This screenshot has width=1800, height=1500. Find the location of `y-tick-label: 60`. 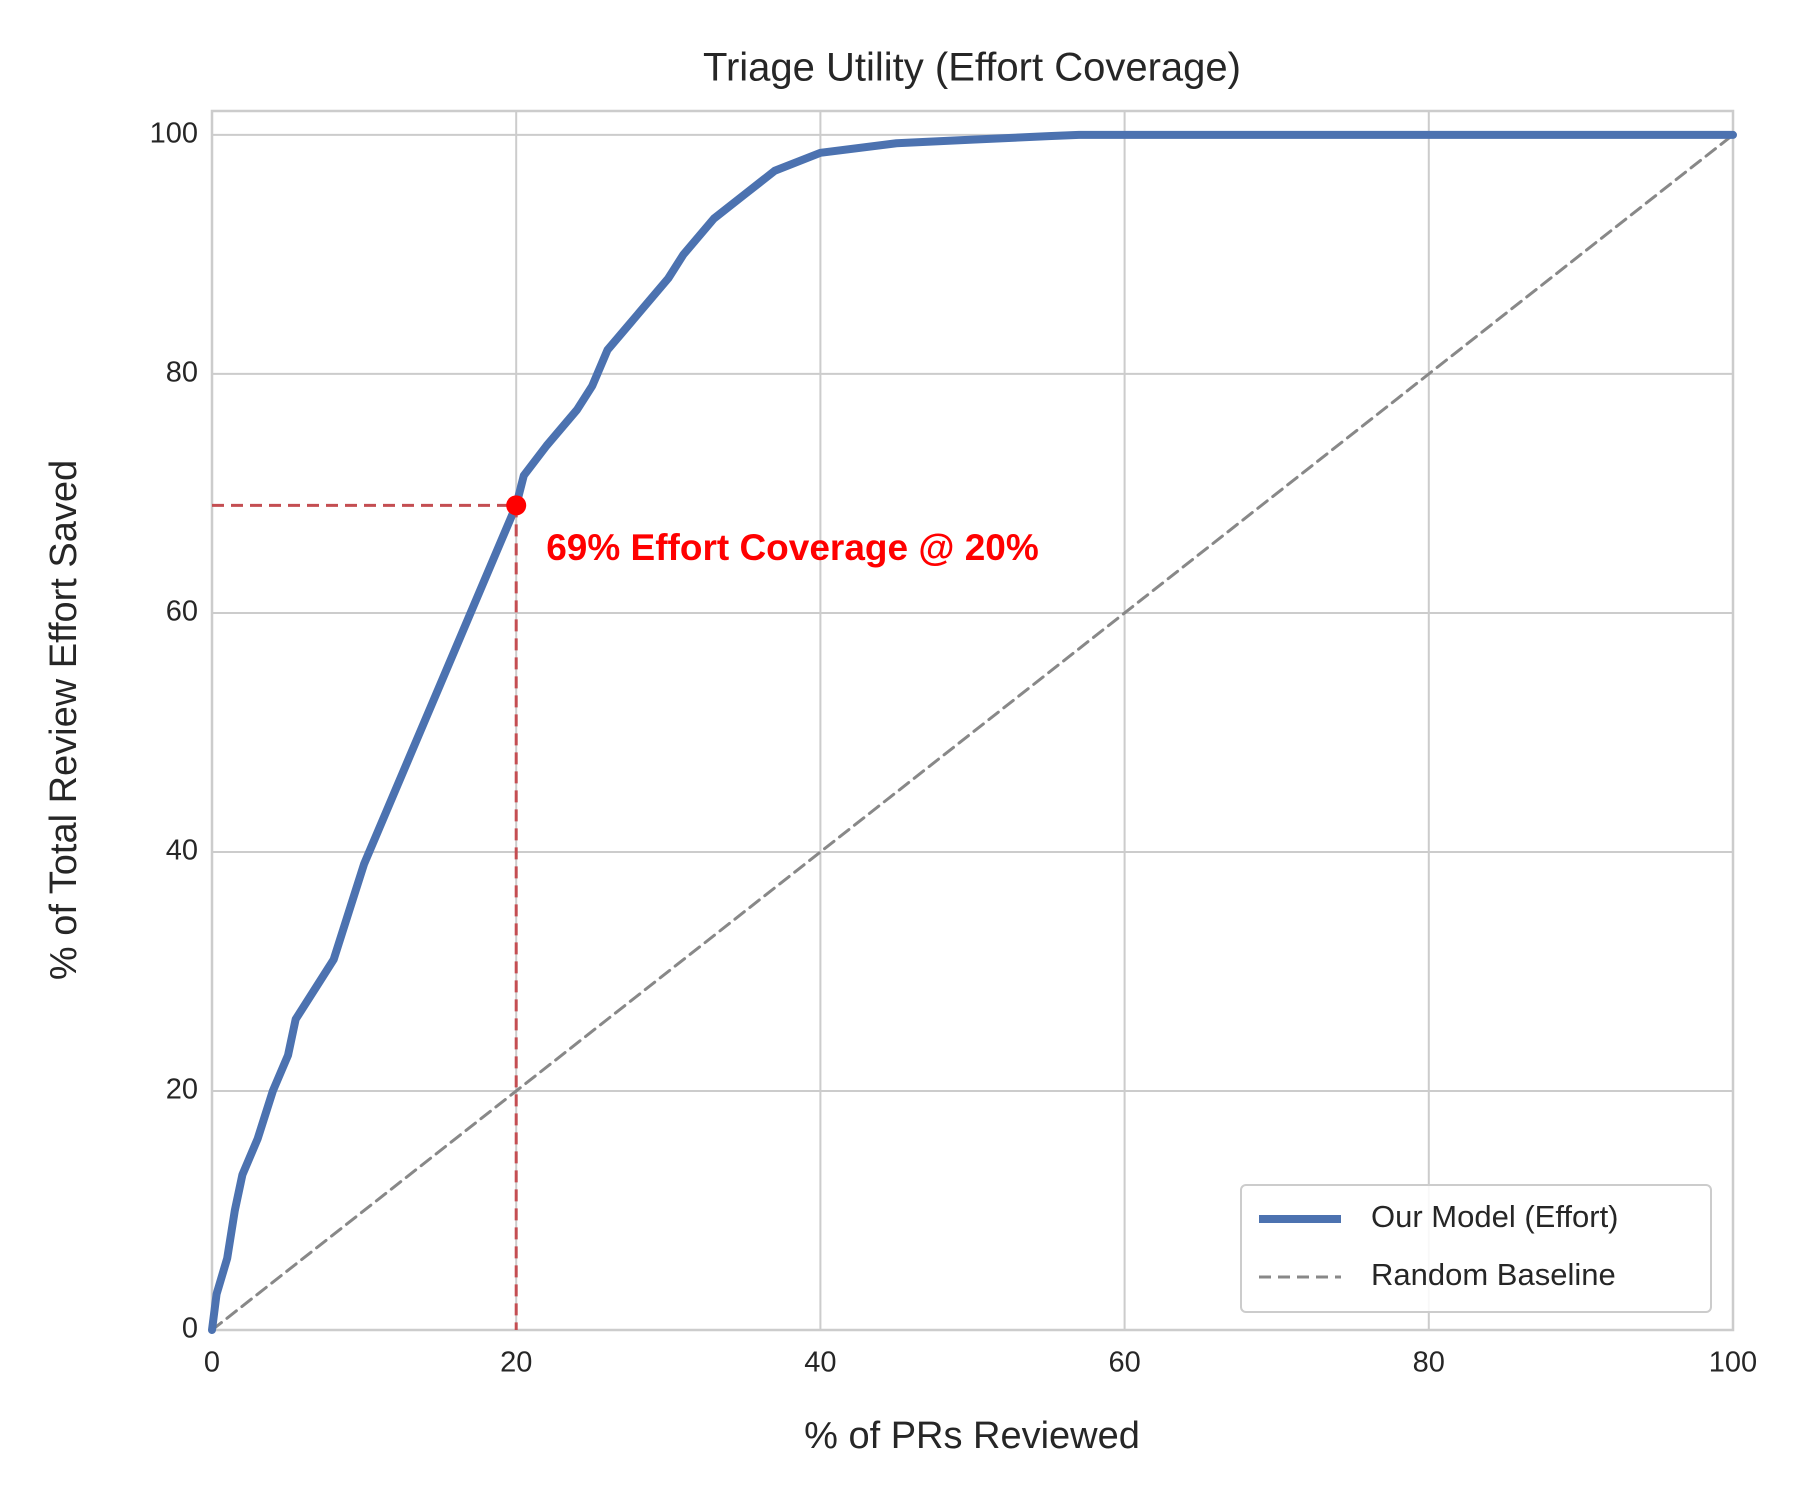

y-tick-label: 60 is located at coordinates (182, 612).